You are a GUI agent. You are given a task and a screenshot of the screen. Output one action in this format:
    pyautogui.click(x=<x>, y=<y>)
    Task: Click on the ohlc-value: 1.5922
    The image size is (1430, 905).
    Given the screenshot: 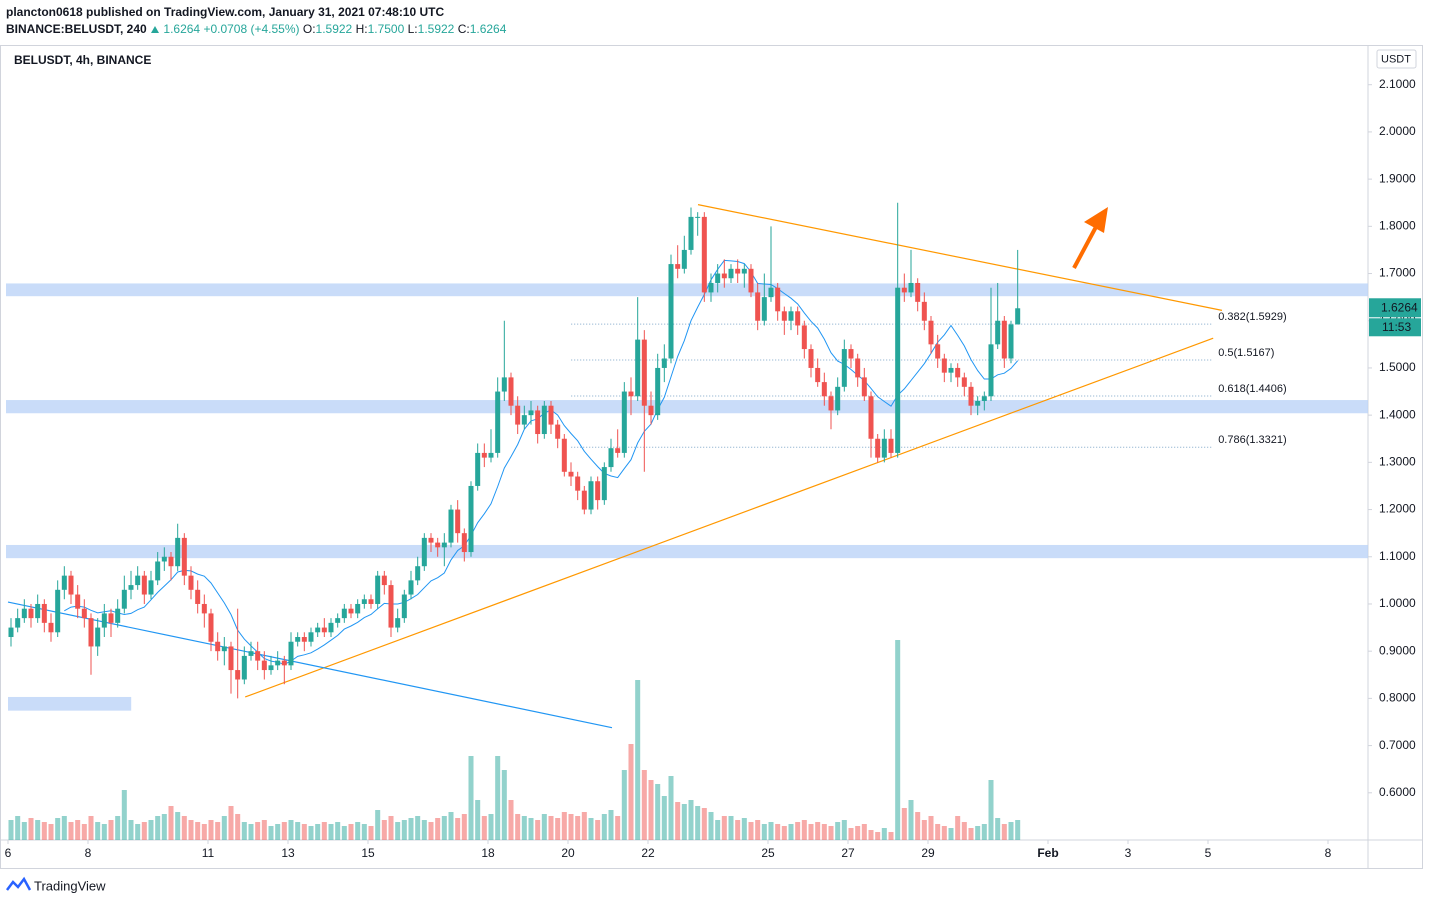 What is the action you would take?
    pyautogui.click(x=334, y=29)
    